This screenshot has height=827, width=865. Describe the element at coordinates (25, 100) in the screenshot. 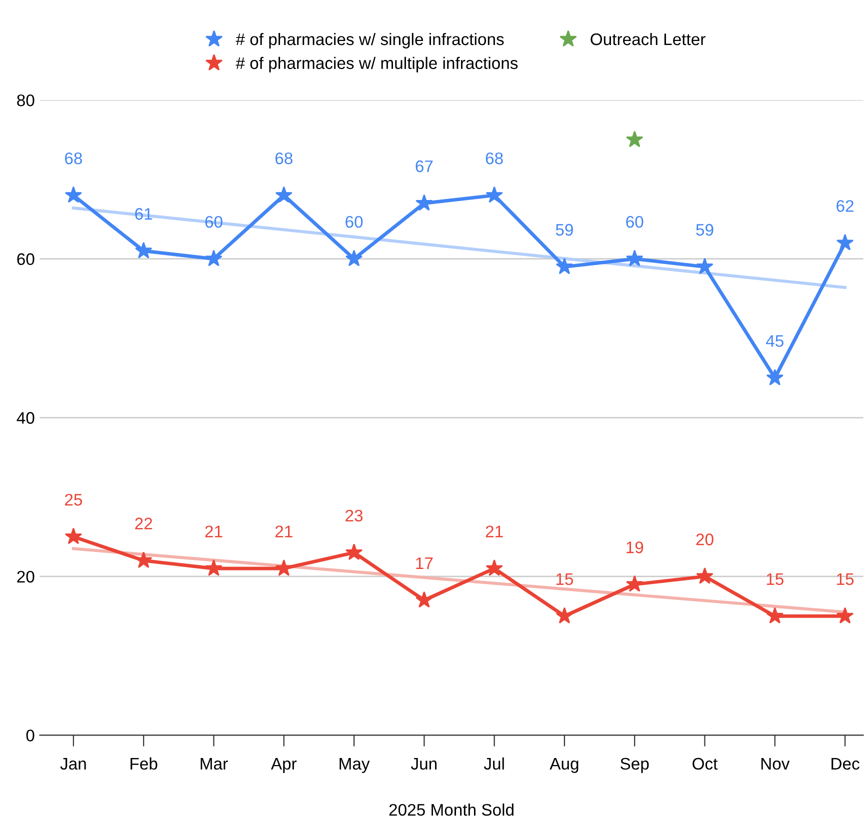

I see `y-tick-label: 80` at that location.